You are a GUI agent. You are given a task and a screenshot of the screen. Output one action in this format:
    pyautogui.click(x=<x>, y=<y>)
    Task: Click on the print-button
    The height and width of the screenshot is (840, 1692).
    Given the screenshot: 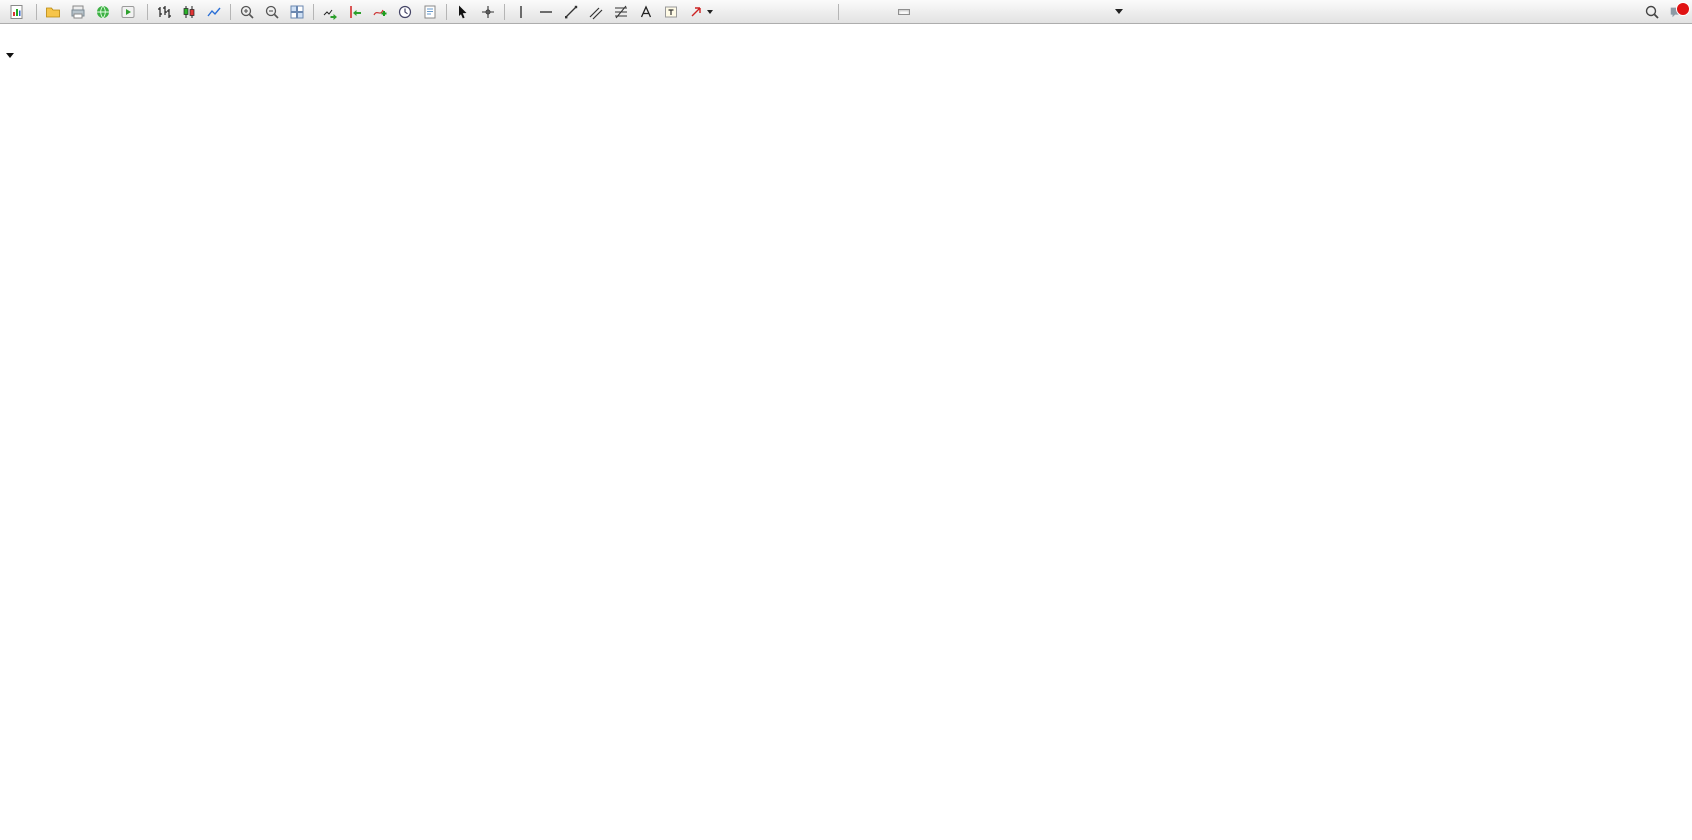 What is the action you would take?
    pyautogui.click(x=78, y=12)
    